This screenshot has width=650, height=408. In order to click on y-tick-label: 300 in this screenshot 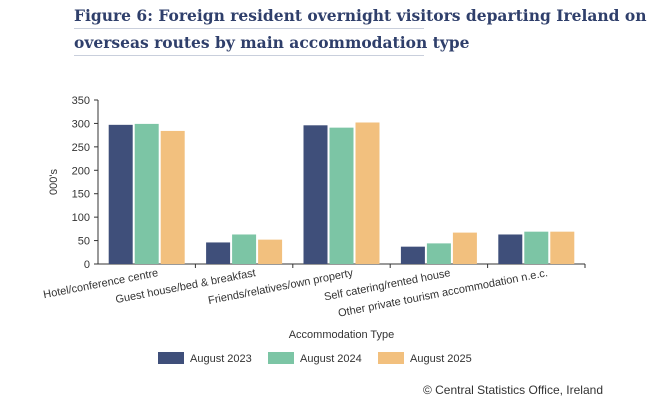, I will do `click(81, 124)`.